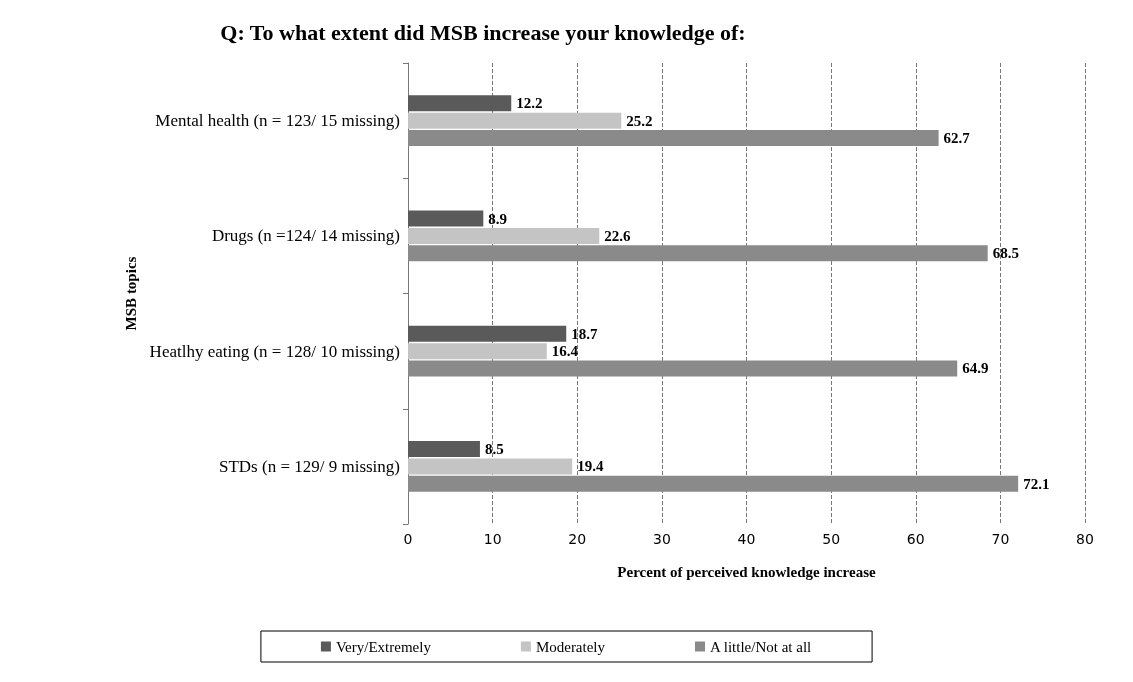 The image size is (1133, 682). I want to click on y-axis-title: MSB topics, so click(130, 293).